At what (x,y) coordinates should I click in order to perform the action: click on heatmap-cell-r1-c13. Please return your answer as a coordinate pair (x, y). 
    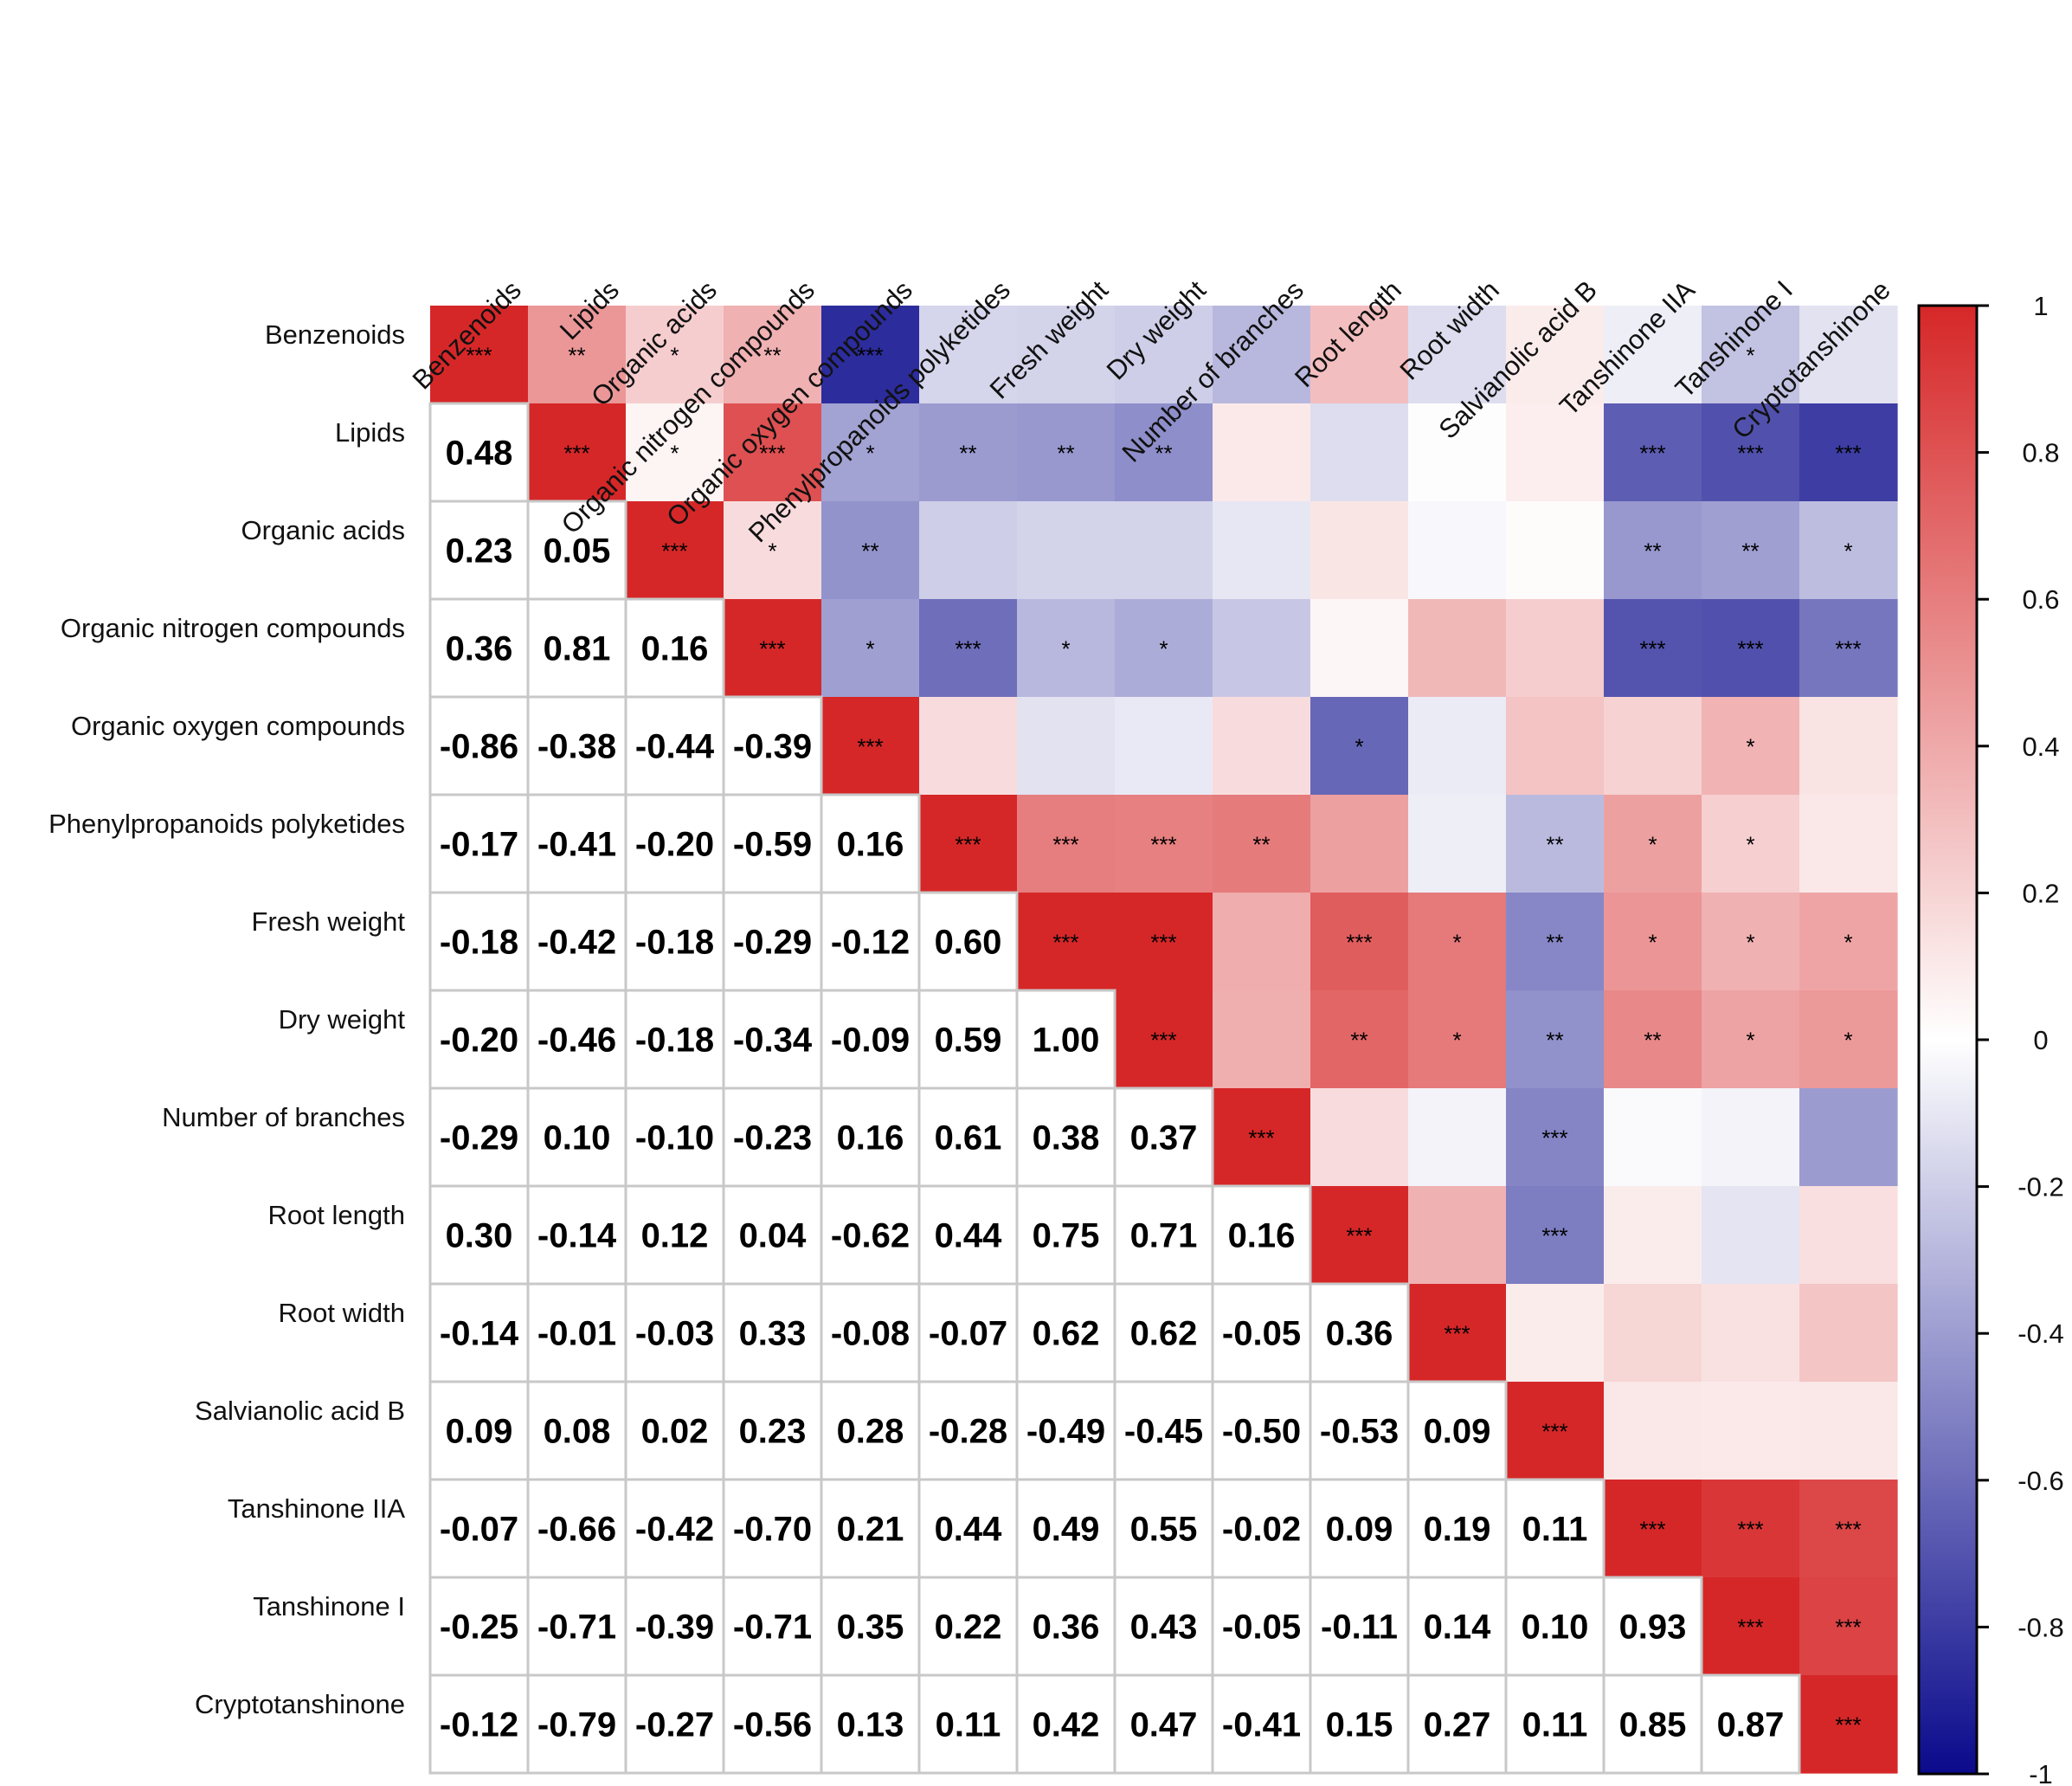
    Looking at the image, I should click on (1751, 452).